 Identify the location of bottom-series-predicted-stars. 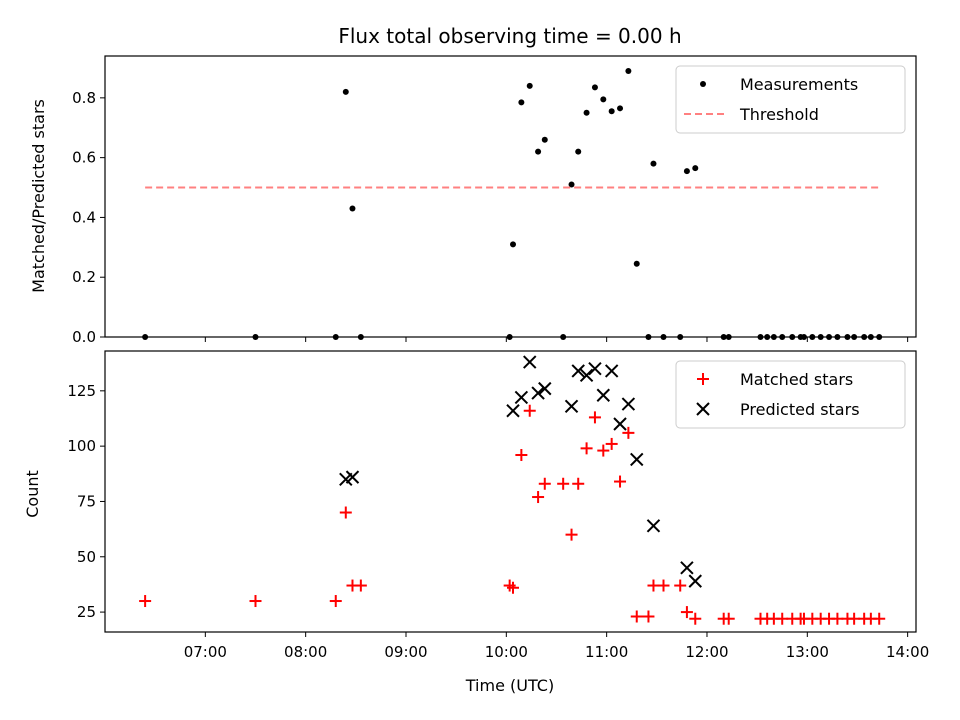
(520, 471).